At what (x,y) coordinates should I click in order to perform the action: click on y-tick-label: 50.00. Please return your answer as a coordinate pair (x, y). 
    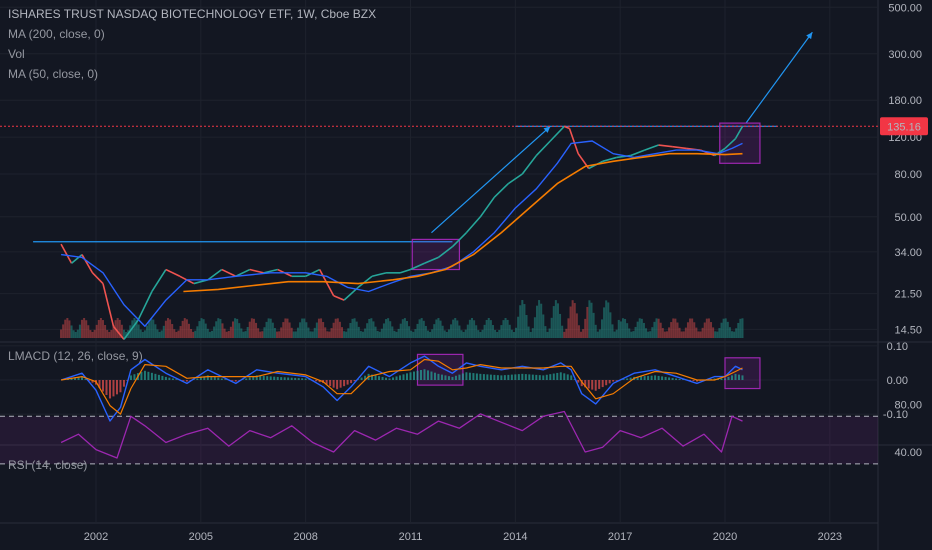
    Looking at the image, I should click on (908, 218).